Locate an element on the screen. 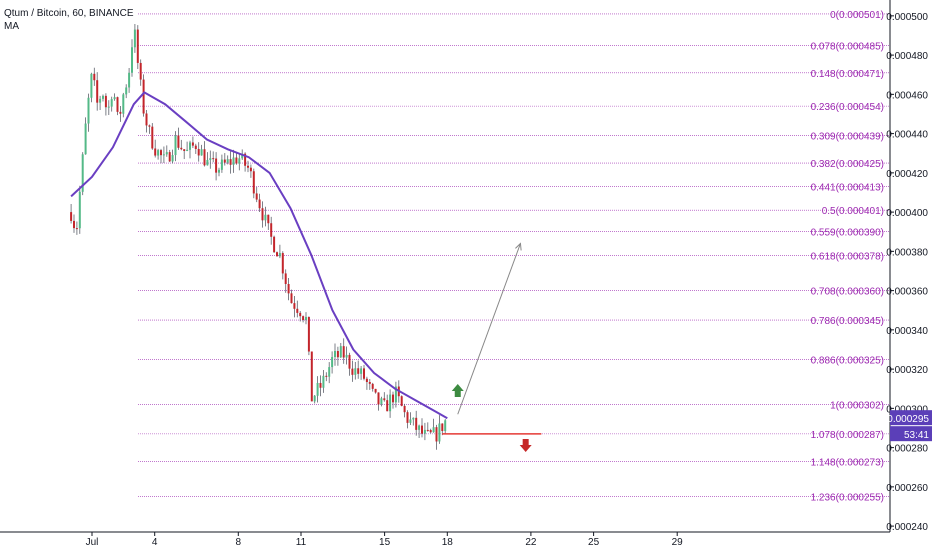  time-tick-label: 29 is located at coordinates (678, 542).